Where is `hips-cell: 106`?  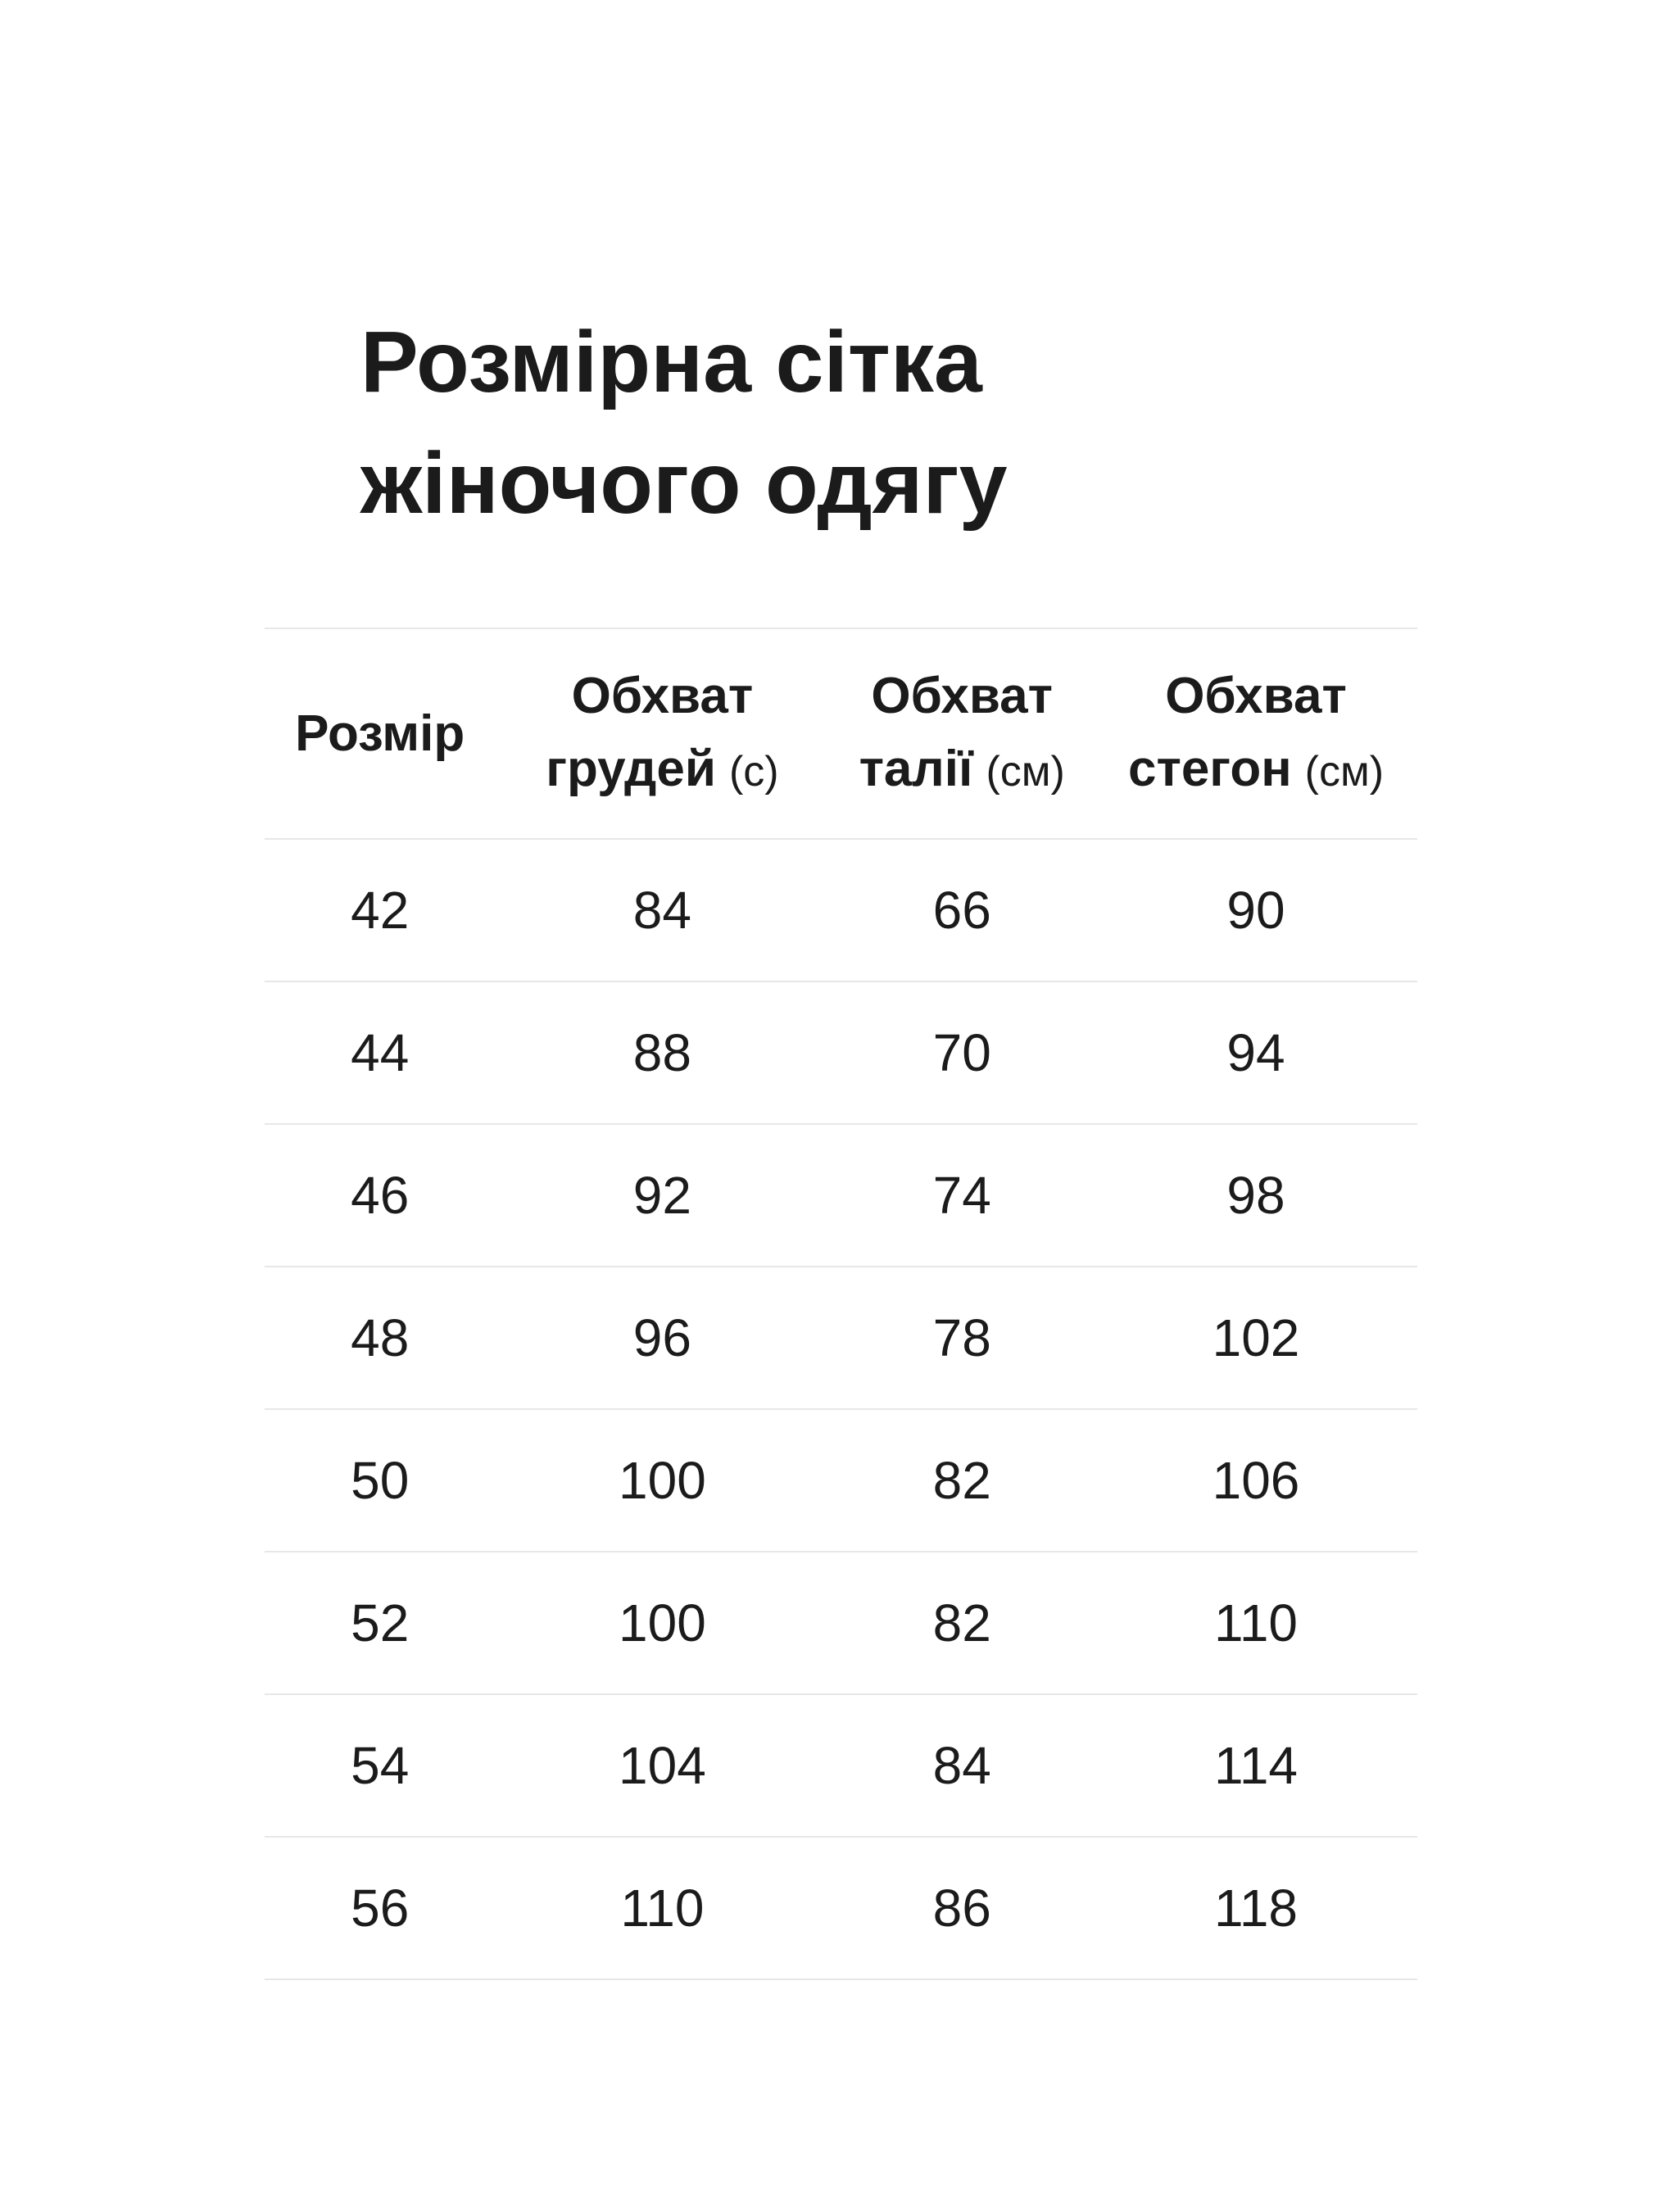
hips-cell: 106 is located at coordinates (1256, 1480).